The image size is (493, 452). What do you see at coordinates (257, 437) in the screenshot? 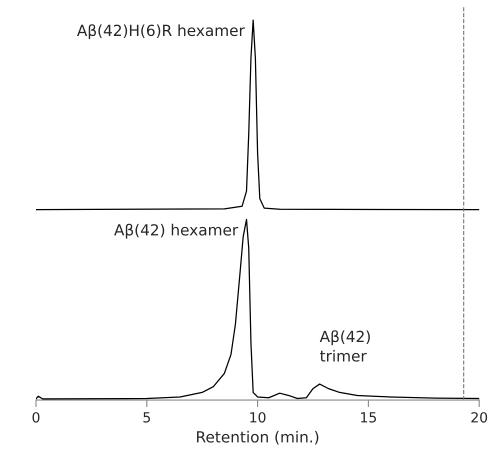
I see `x-axis-title: Retention (min.)` at bounding box center [257, 437].